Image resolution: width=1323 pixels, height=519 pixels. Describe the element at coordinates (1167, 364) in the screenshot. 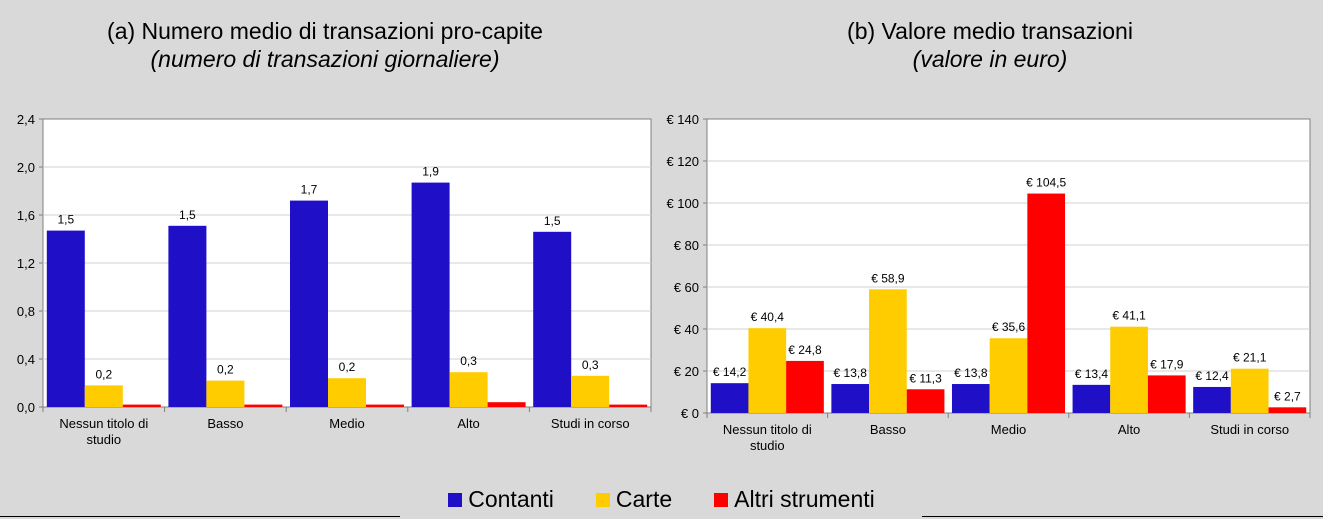

I see `chart-b-data-label: € 17,9` at that location.